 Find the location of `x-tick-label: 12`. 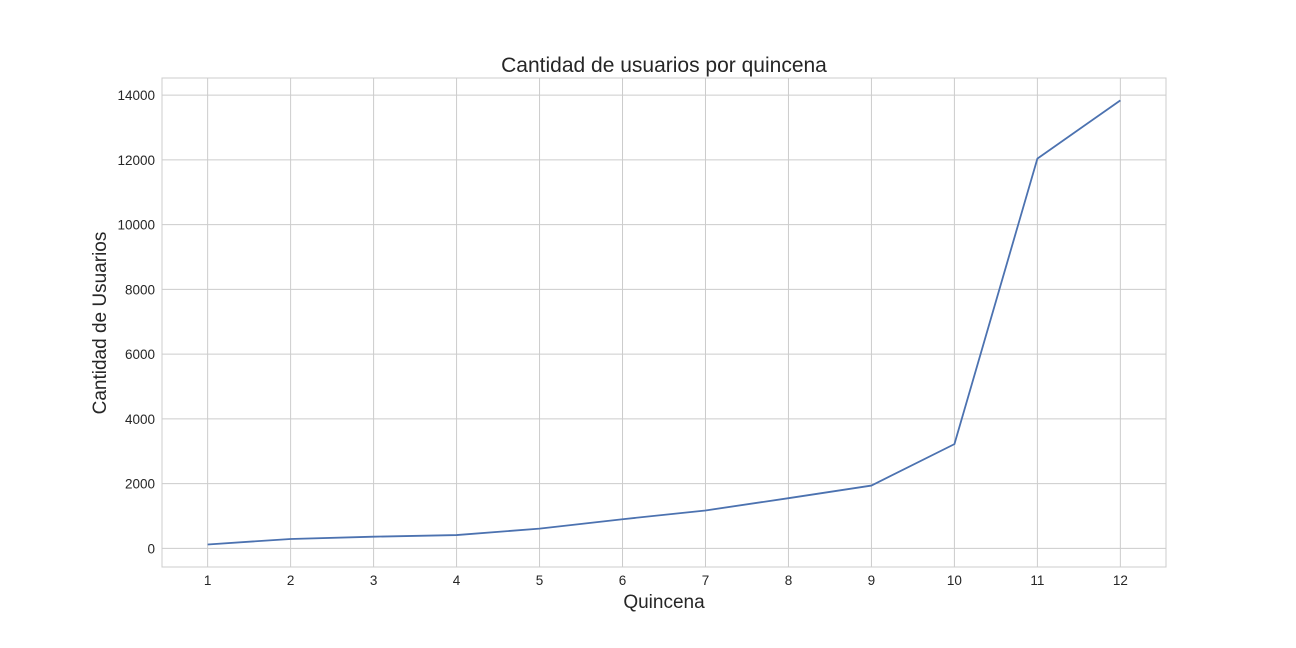

x-tick-label: 12 is located at coordinates (1120, 580).